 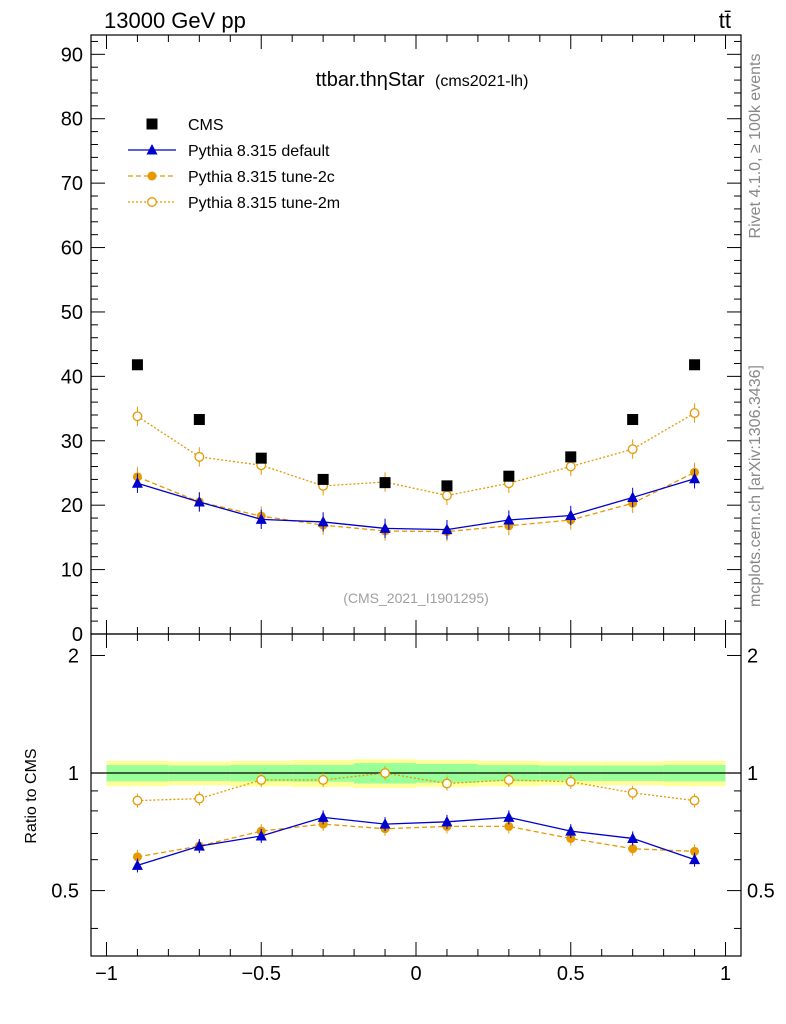 What do you see at coordinates (261, 177) in the screenshot?
I see `legend-label: Pythia 8.315 tune-2c` at bounding box center [261, 177].